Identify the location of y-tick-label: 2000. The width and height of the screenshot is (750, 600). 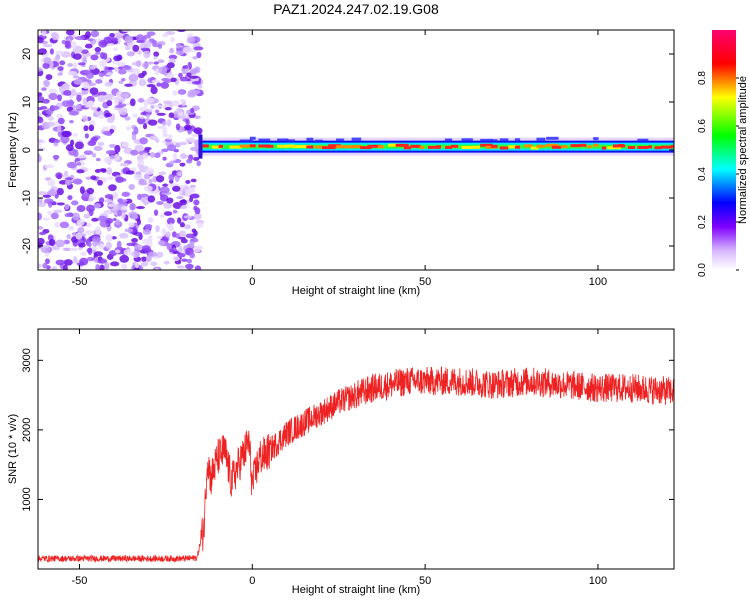
(27, 430).